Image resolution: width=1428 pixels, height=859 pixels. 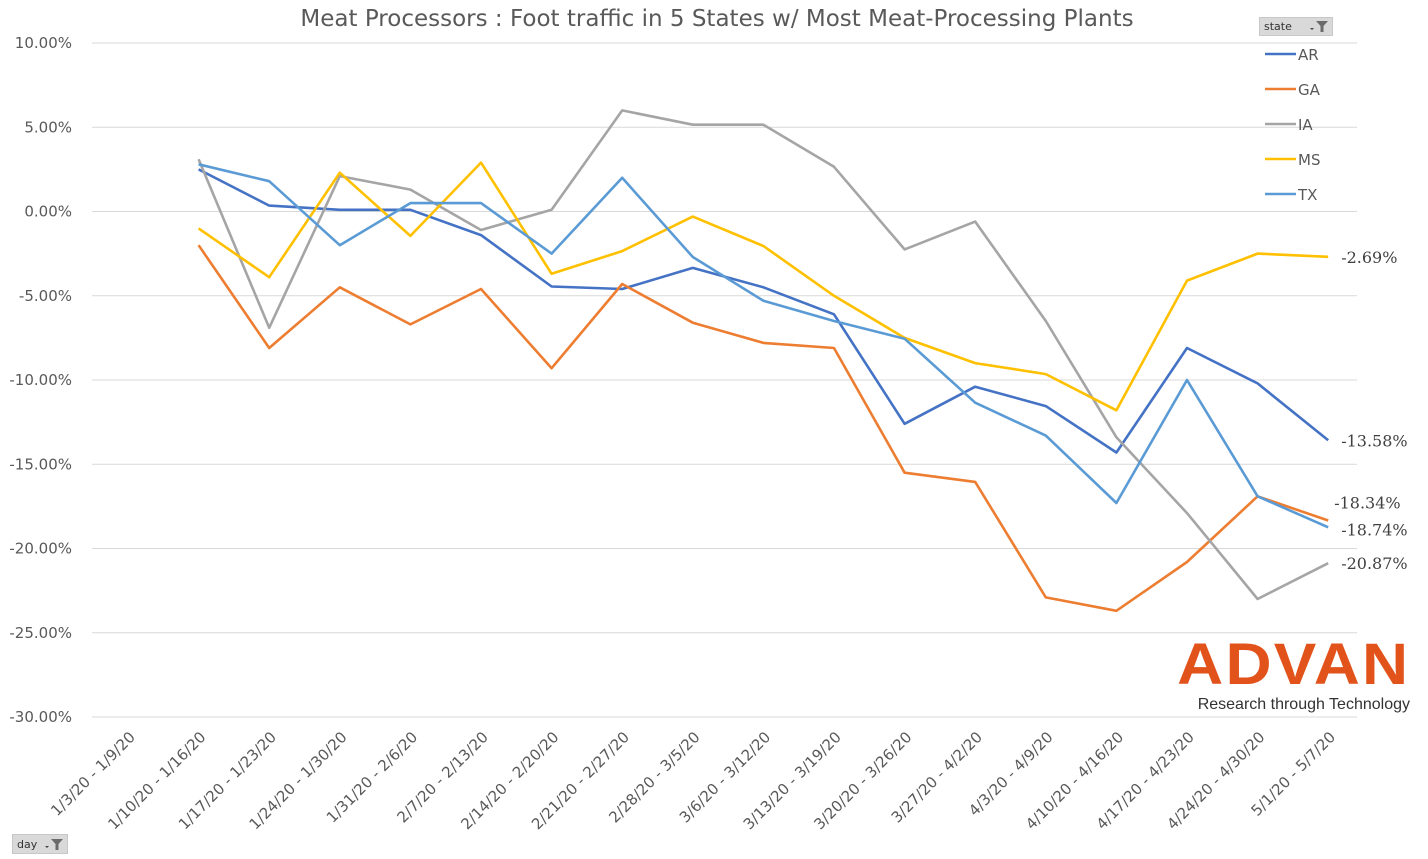 What do you see at coordinates (1293, 90) in the screenshot?
I see `legend-item-ga: GA` at bounding box center [1293, 90].